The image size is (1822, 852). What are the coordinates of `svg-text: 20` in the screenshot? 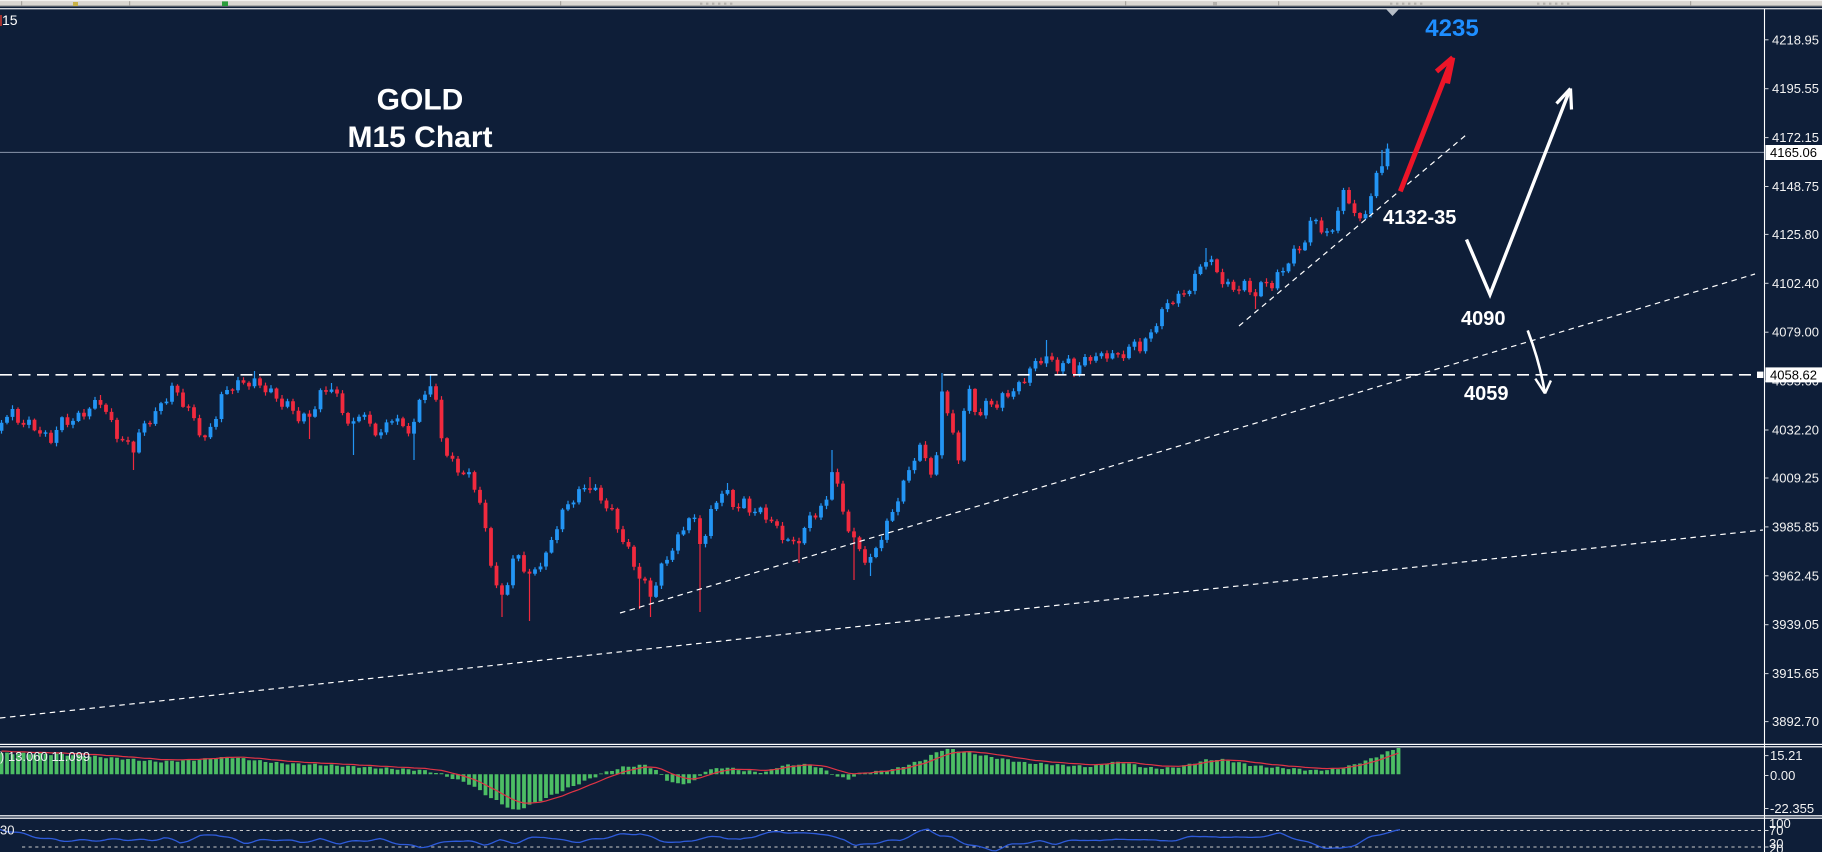 It's located at (1776, 846).